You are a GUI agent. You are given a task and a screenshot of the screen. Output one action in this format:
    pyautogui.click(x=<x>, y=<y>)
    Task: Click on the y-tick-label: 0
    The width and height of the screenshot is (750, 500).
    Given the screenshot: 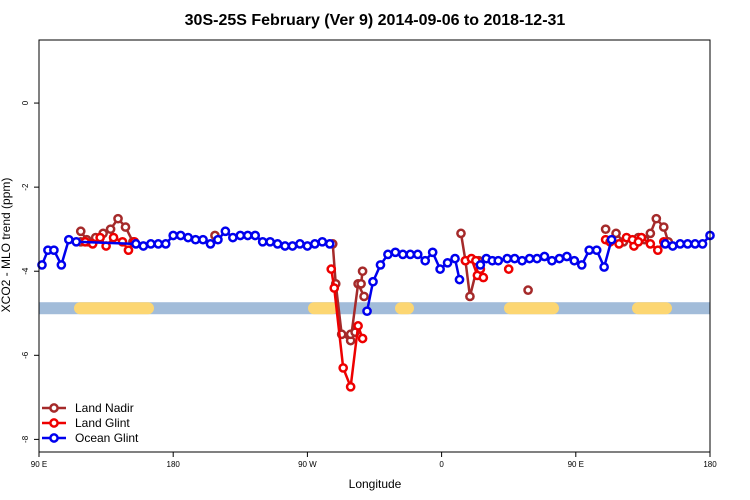 What is the action you would take?
    pyautogui.click(x=25, y=102)
    